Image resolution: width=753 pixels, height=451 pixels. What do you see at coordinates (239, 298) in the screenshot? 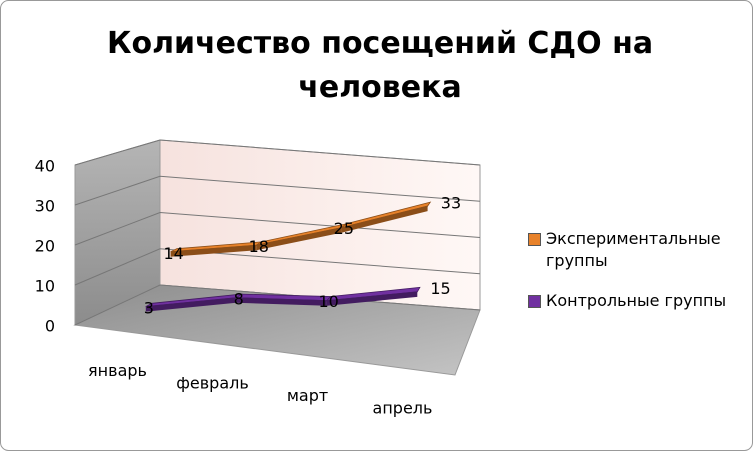
I see `data-label: 8` at bounding box center [239, 298].